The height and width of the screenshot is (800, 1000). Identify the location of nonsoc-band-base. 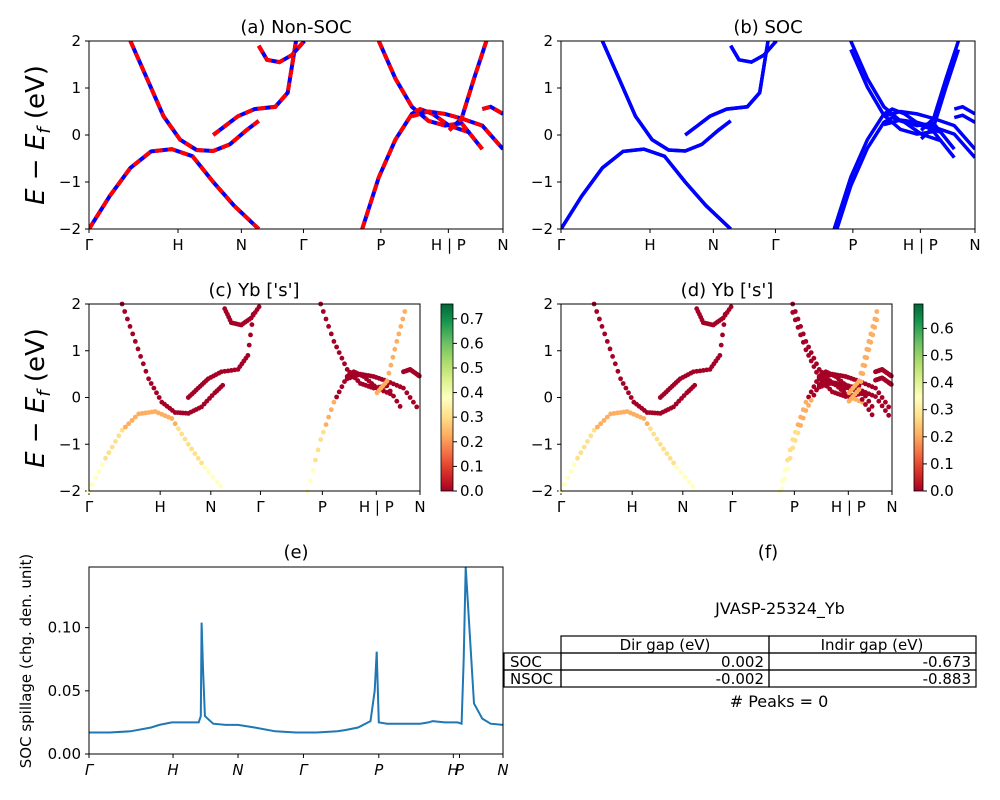
(430, 96).